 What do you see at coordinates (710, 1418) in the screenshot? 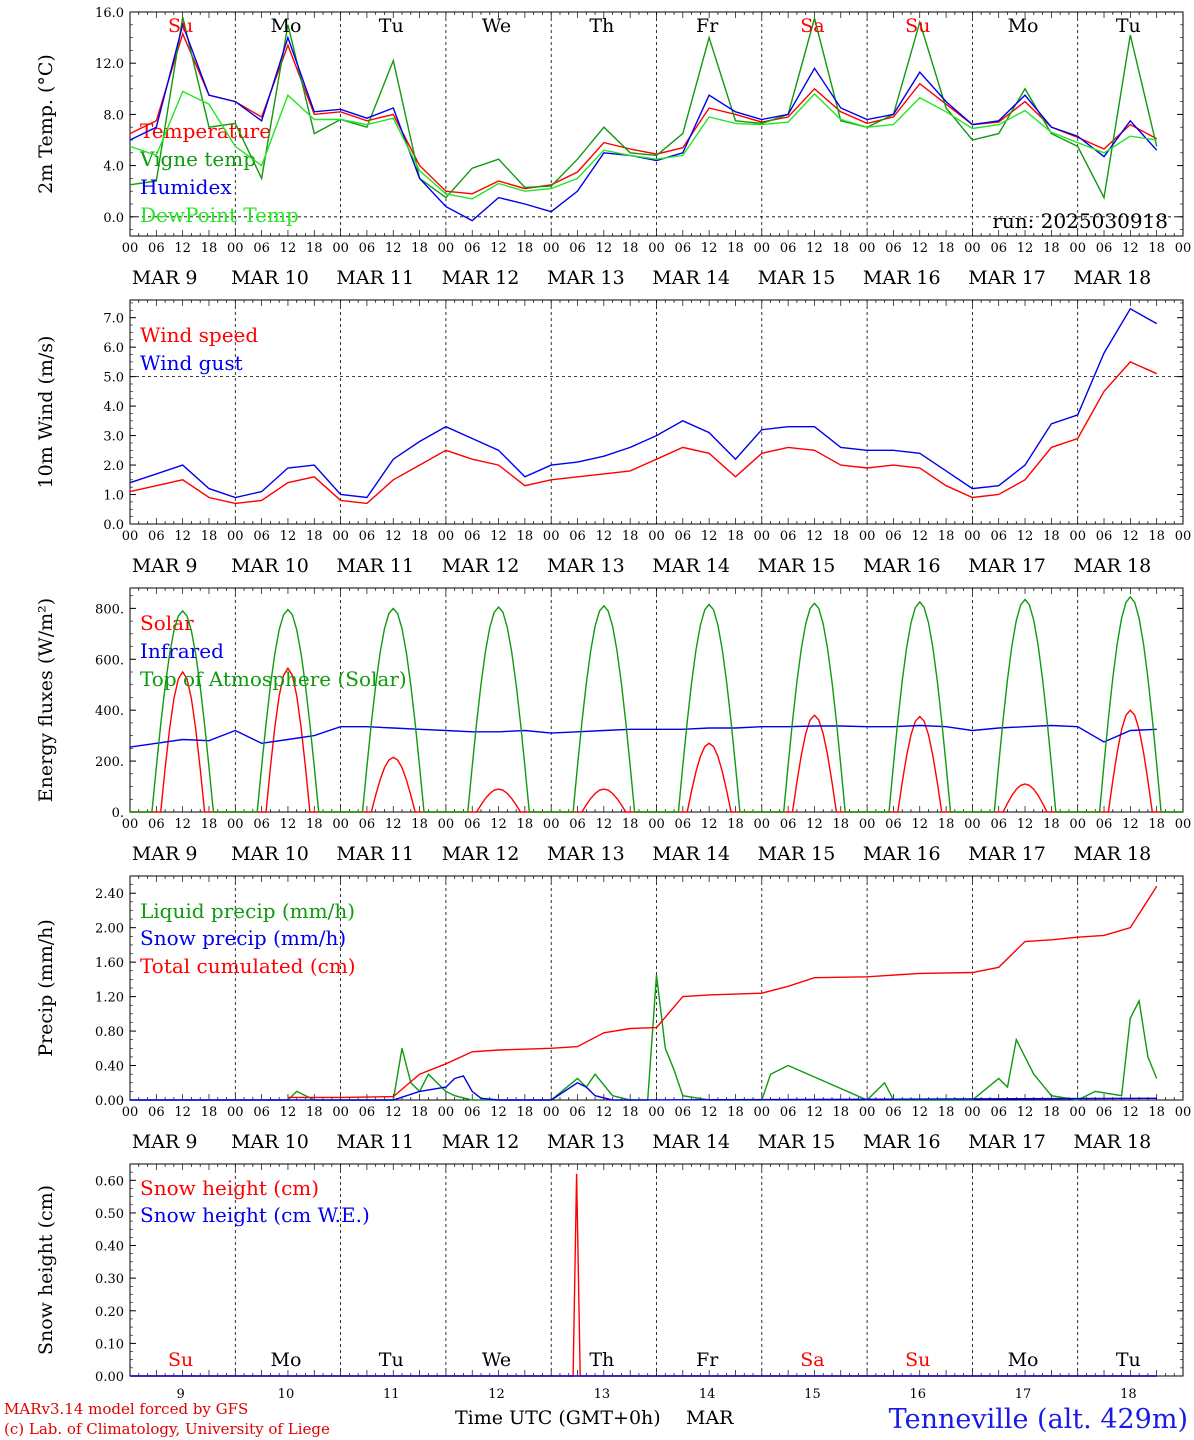
I see `x-axis-month: MAR` at bounding box center [710, 1418].